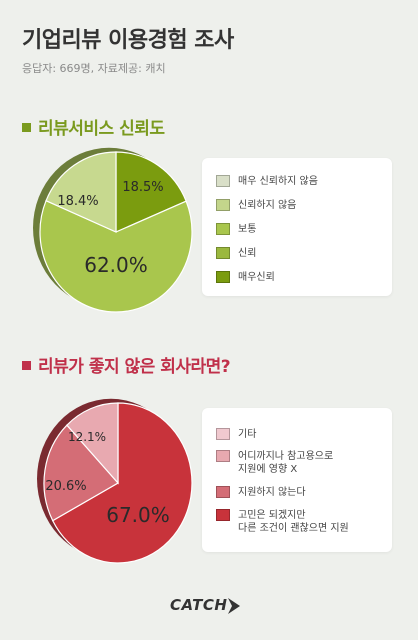 Image resolution: width=418 pixels, height=640 pixels. Describe the element at coordinates (101, 129) in the screenshot. I see `chart1-title: 리뷰서비스 신뢰도` at that location.